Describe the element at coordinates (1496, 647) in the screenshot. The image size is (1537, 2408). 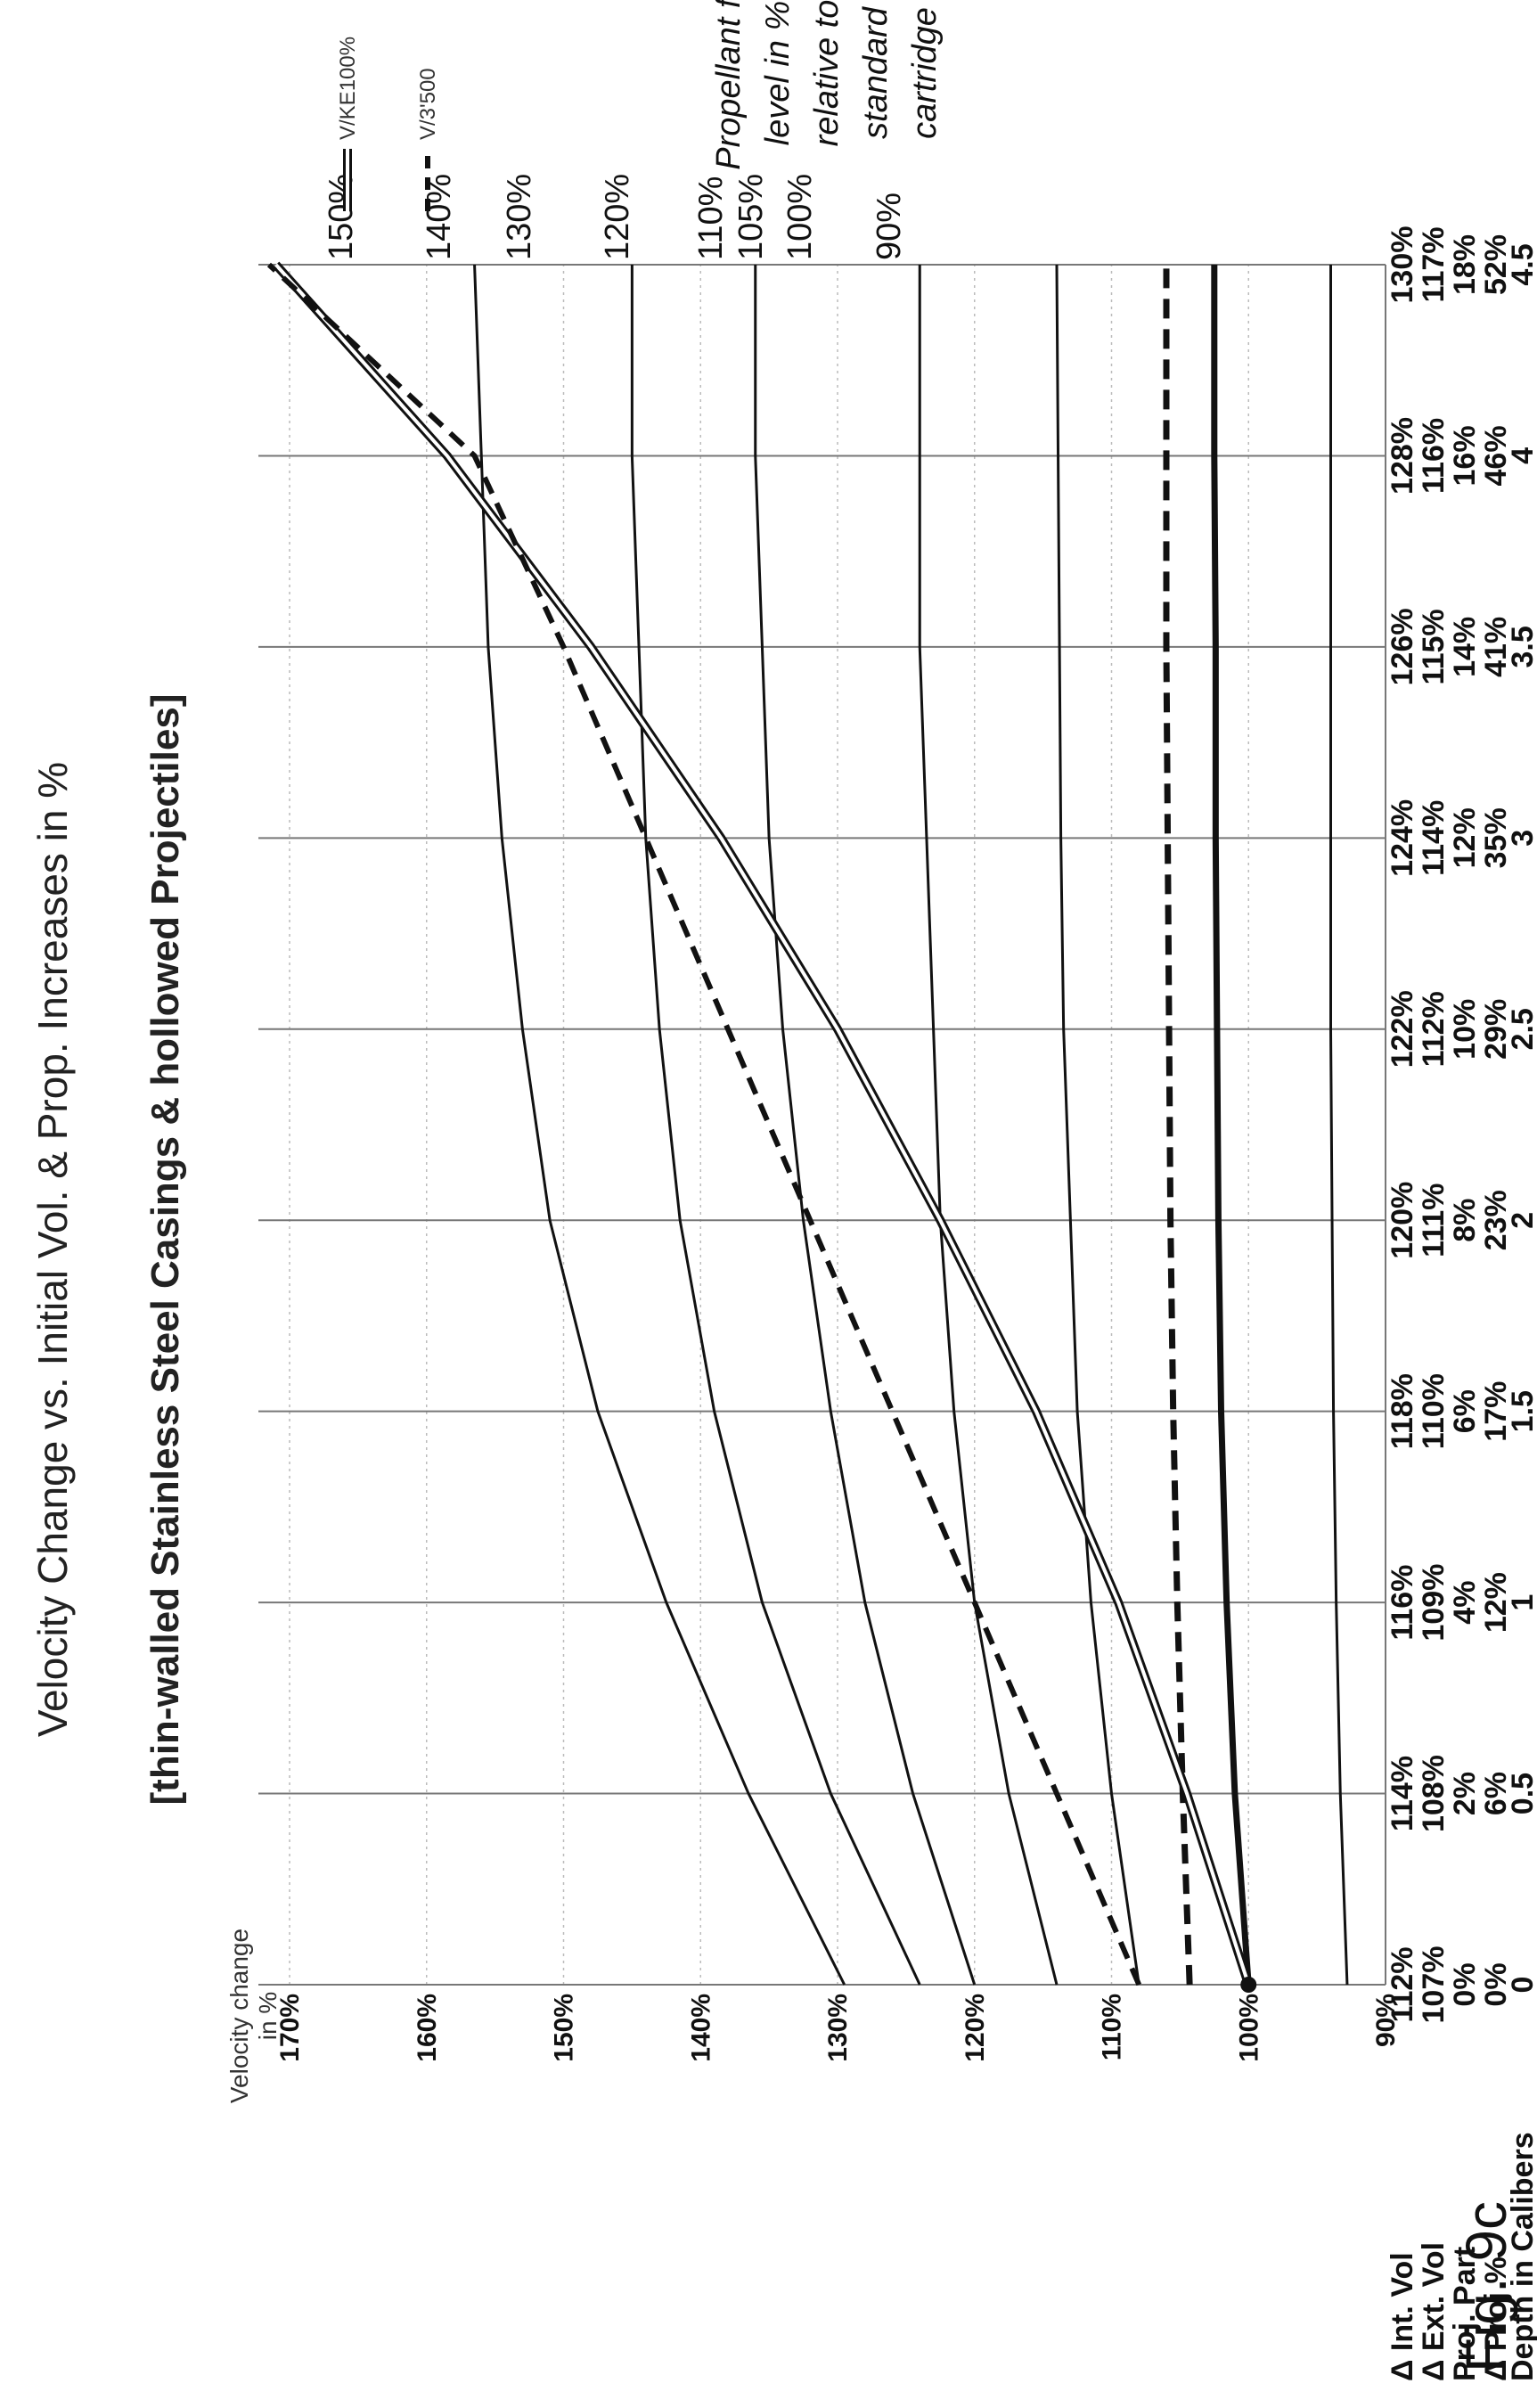
I see `table-cell: 41%` at that location.